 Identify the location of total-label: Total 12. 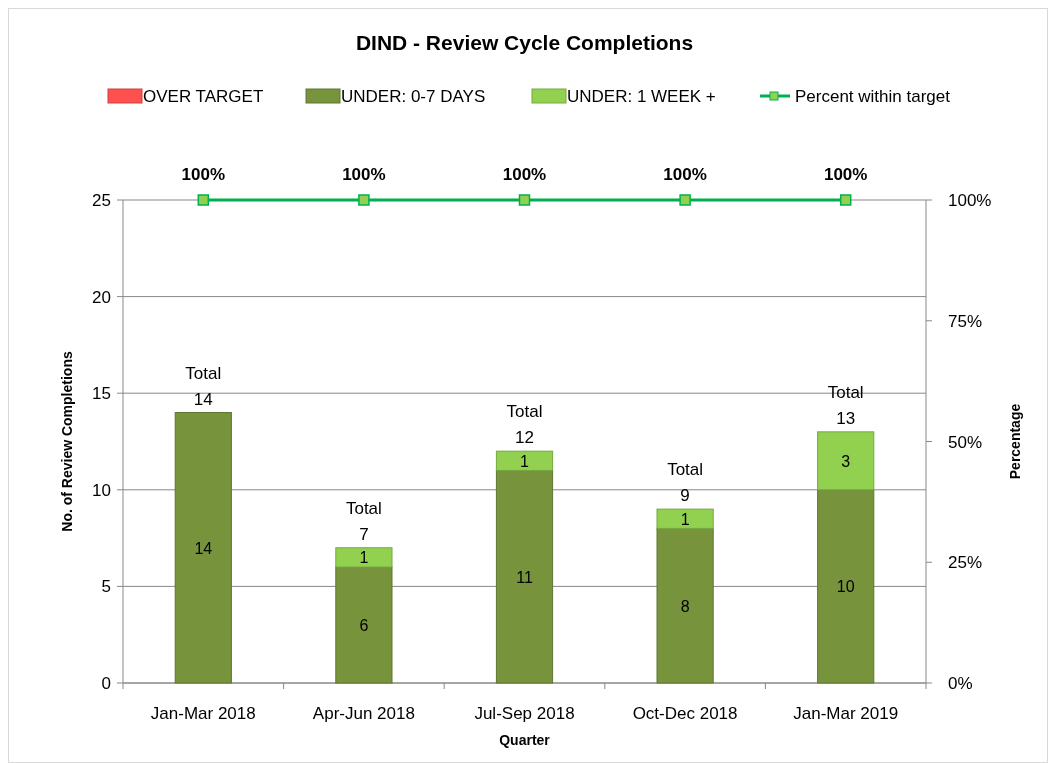
(524, 425).